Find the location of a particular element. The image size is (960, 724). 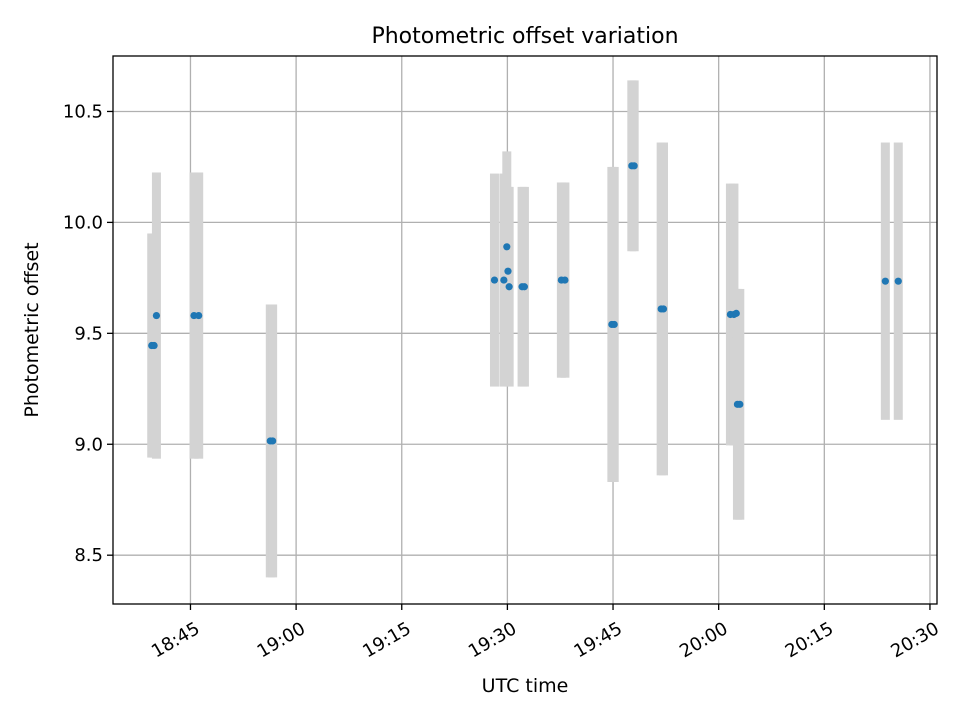

y-tick-label: 10.0 is located at coordinates (83, 222).